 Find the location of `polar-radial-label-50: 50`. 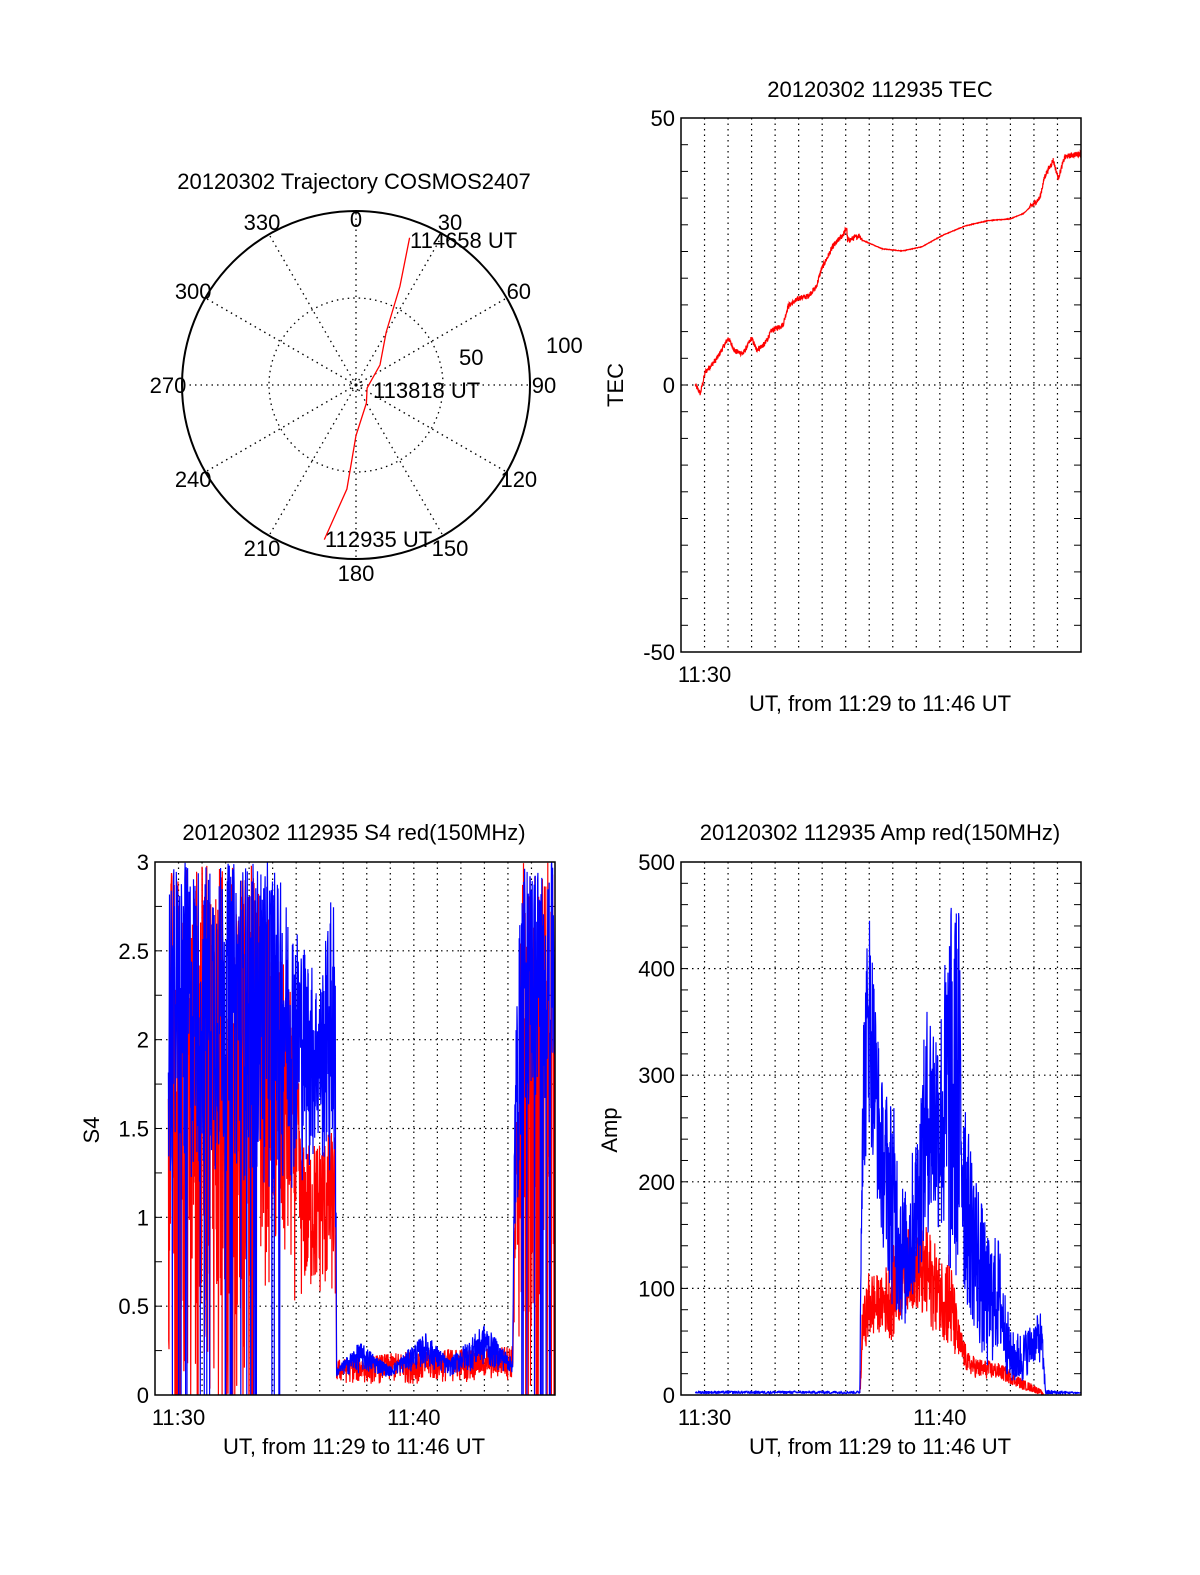

polar-radial-label-50: 50 is located at coordinates (471, 357).